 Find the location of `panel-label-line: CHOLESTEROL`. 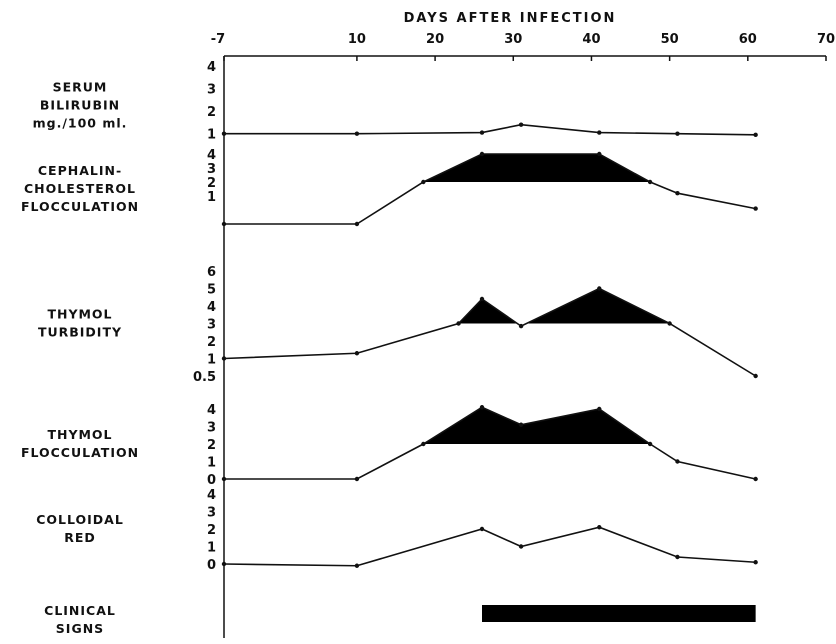

panel-label-line: CHOLESTEROL is located at coordinates (80, 188).